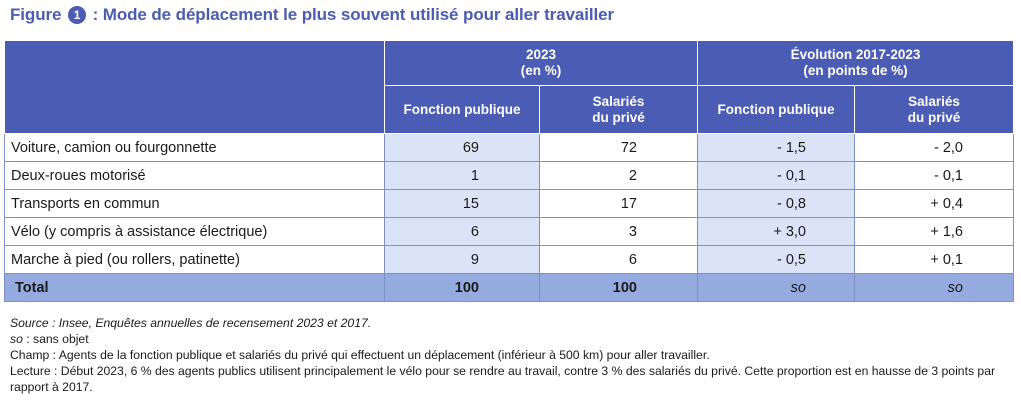 The height and width of the screenshot is (407, 1021). What do you see at coordinates (16, 339) in the screenshot?
I see `so-abbr: so` at bounding box center [16, 339].